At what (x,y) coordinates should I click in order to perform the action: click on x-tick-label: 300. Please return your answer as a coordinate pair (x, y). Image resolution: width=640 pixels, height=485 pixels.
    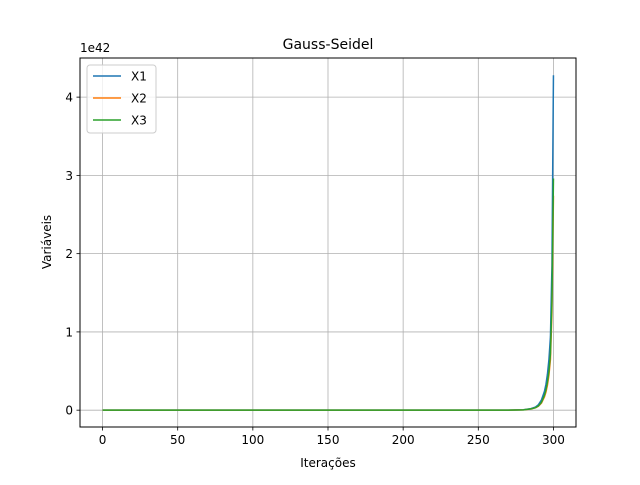
    Looking at the image, I should click on (553, 440).